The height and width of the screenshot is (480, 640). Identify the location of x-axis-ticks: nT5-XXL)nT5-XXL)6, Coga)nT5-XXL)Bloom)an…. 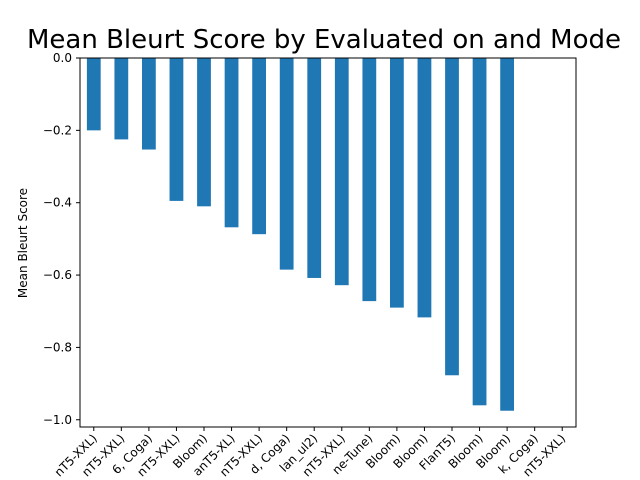
(310, 453).